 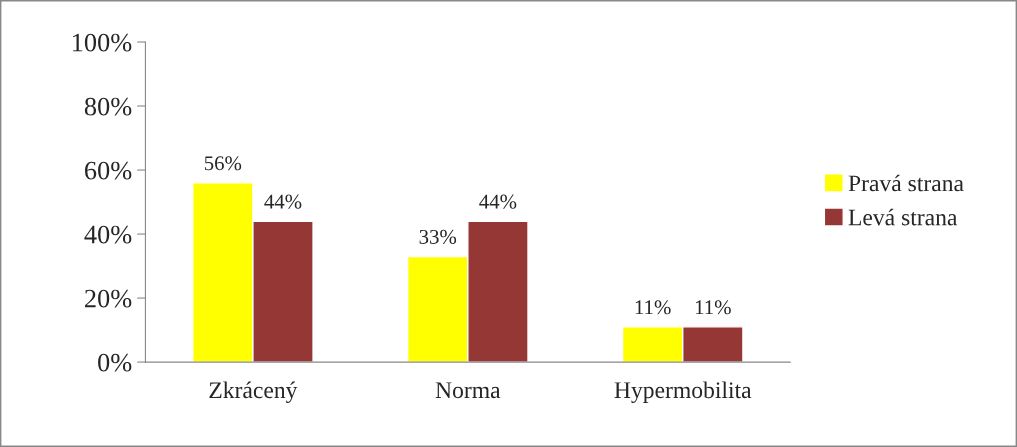 I want to click on y-tick-label: 0%, so click(x=115, y=362).